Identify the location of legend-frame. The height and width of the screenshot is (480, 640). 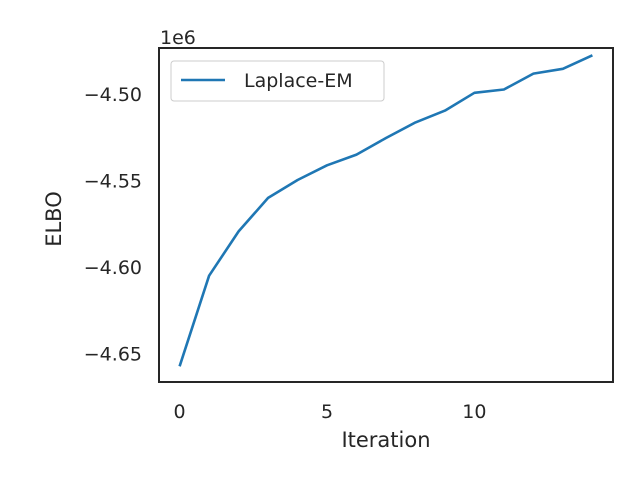
(277, 81).